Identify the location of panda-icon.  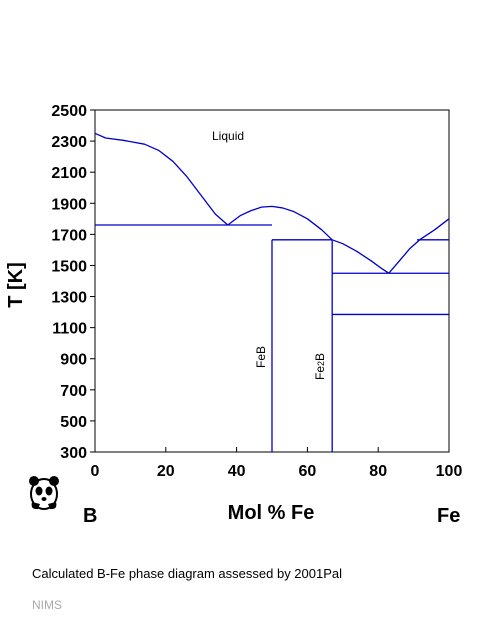
(44, 493).